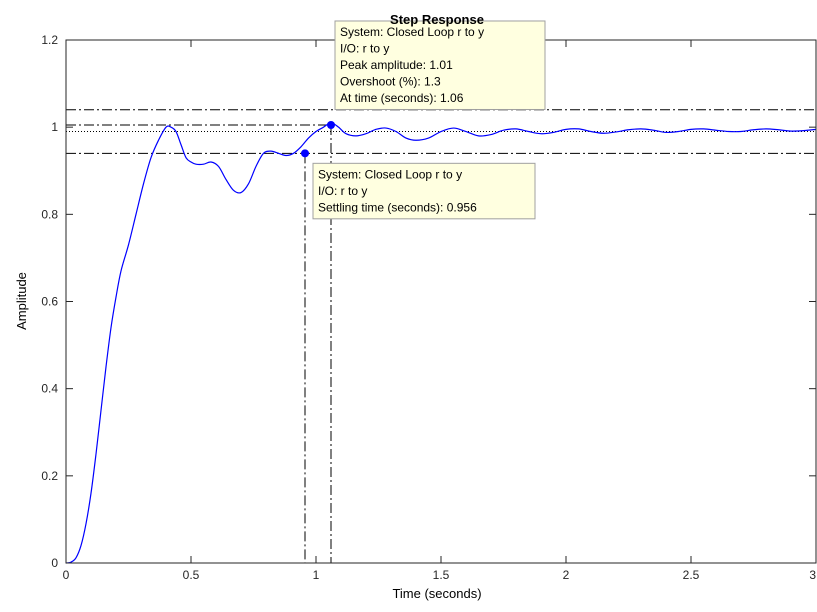 Image resolution: width=817 pixels, height=612 pixels. What do you see at coordinates (191, 575) in the screenshot?
I see `x-tick-label: 0.5` at bounding box center [191, 575].